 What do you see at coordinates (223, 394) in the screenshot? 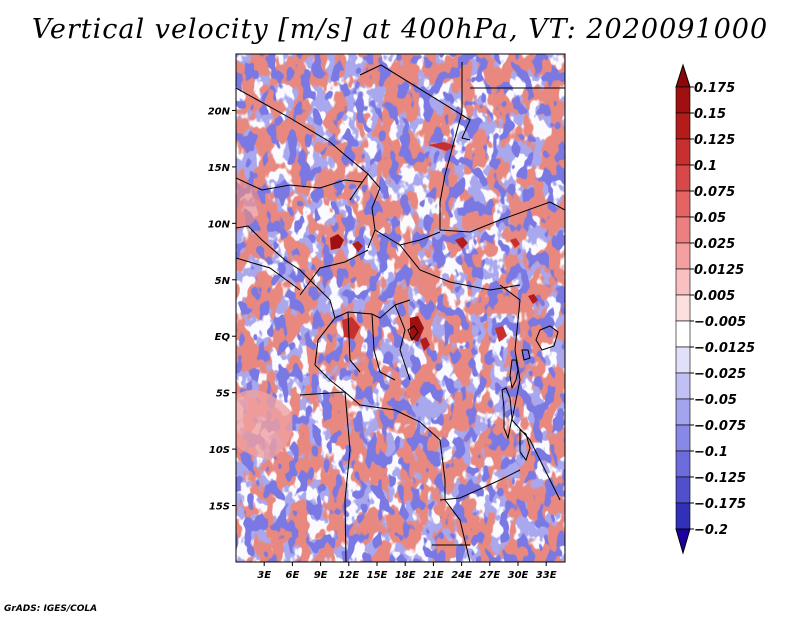
I see `lat-tick-label: 5S` at bounding box center [223, 394].